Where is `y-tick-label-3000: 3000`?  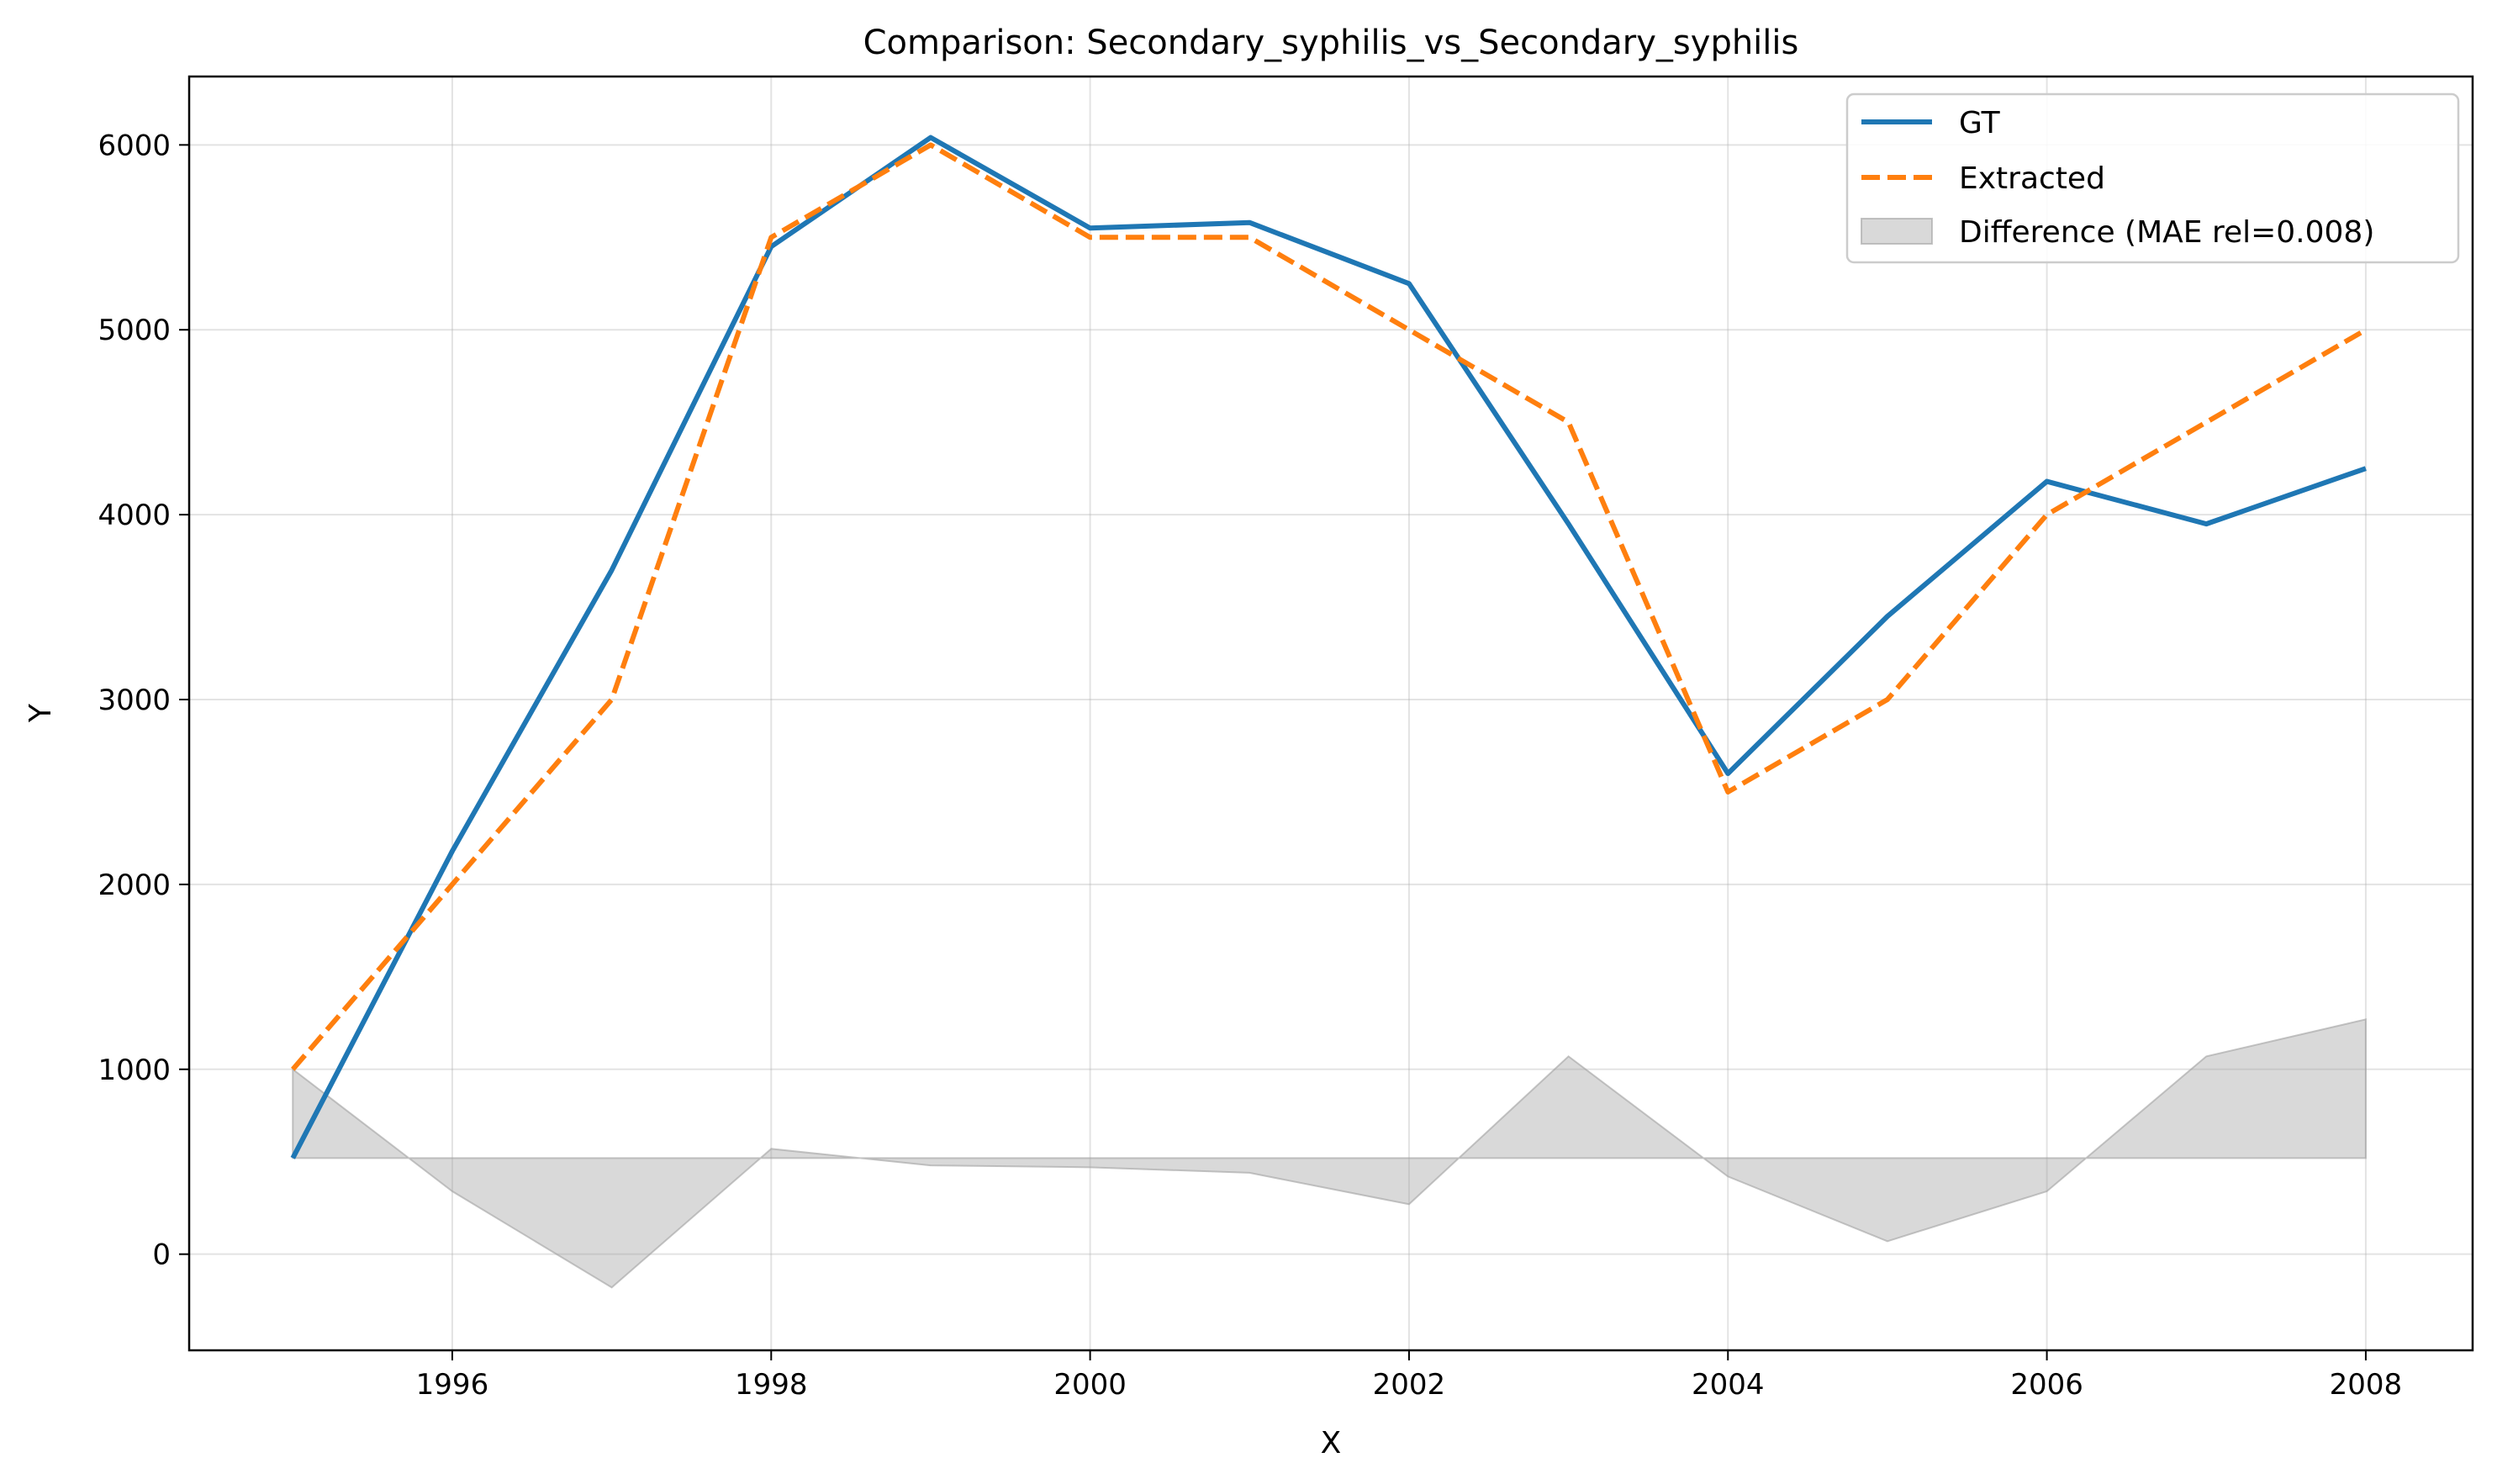 y-tick-label-3000: 3000 is located at coordinates (134, 700).